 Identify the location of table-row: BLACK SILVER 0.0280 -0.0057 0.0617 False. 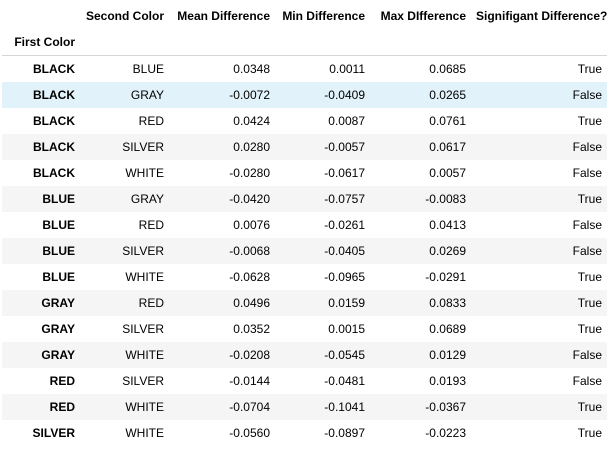
(304, 146).